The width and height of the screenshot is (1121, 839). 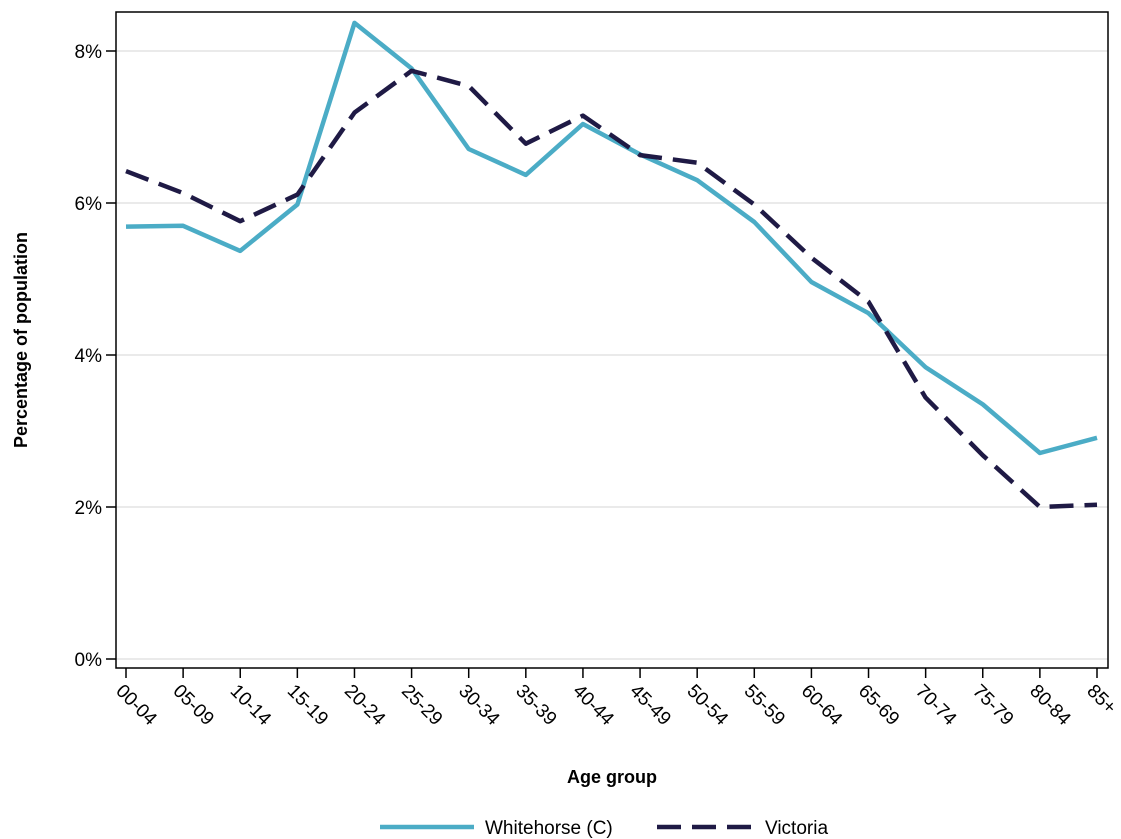 I want to click on x-tick-label: 10-14, so click(x=251, y=706).